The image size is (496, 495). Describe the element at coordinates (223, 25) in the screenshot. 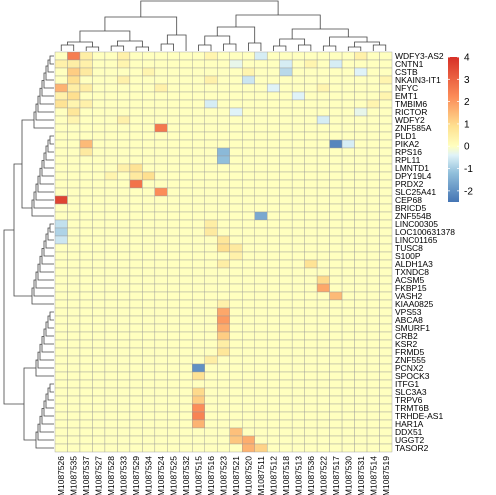

I see `column-dendrogram` at that location.